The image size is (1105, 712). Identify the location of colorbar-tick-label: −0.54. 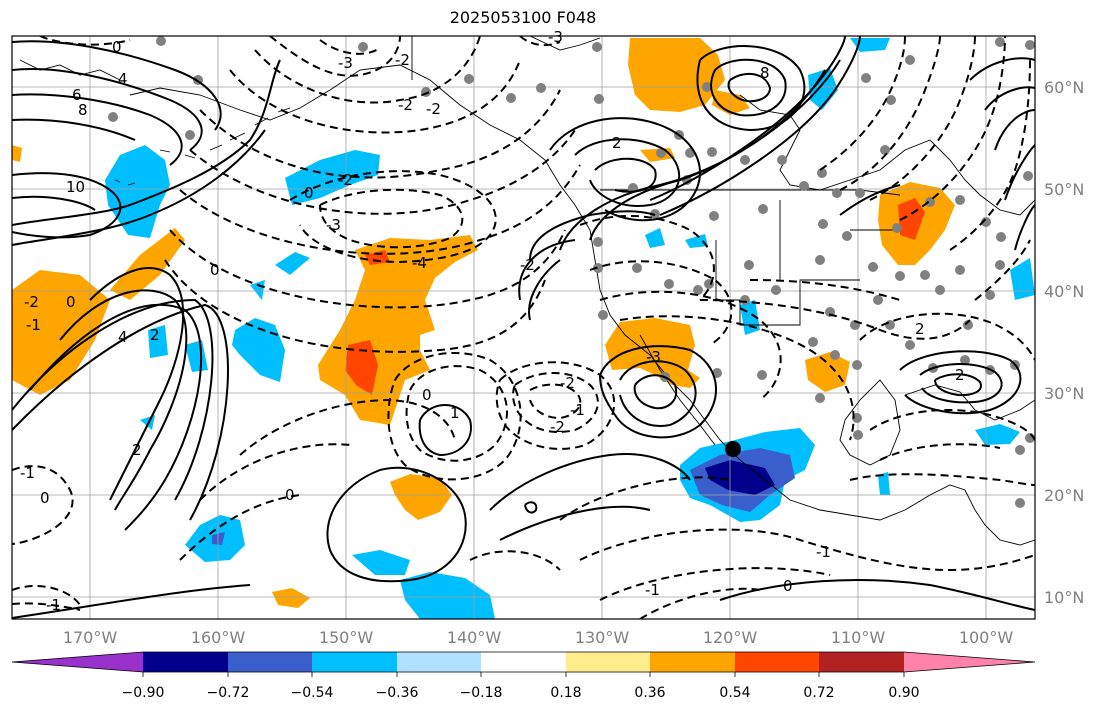
(312, 693).